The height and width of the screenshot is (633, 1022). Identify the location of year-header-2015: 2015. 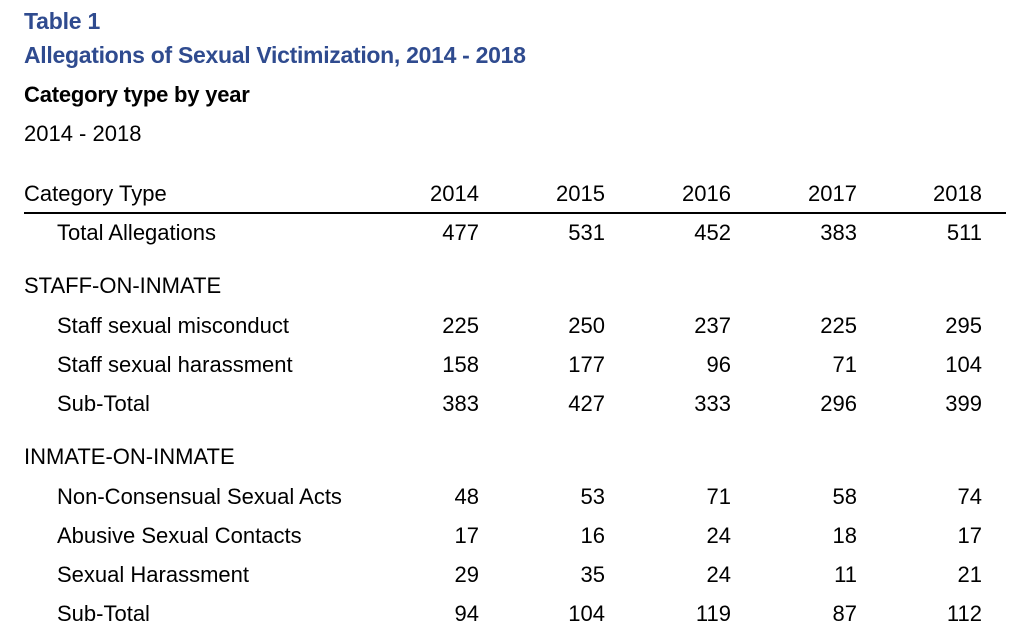
(542, 195).